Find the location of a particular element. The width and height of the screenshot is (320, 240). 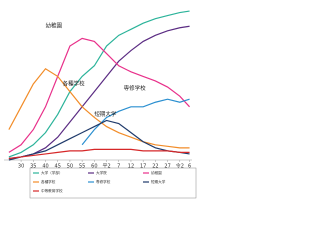

x-tick-label: 55 is located at coordinates (82, 167).